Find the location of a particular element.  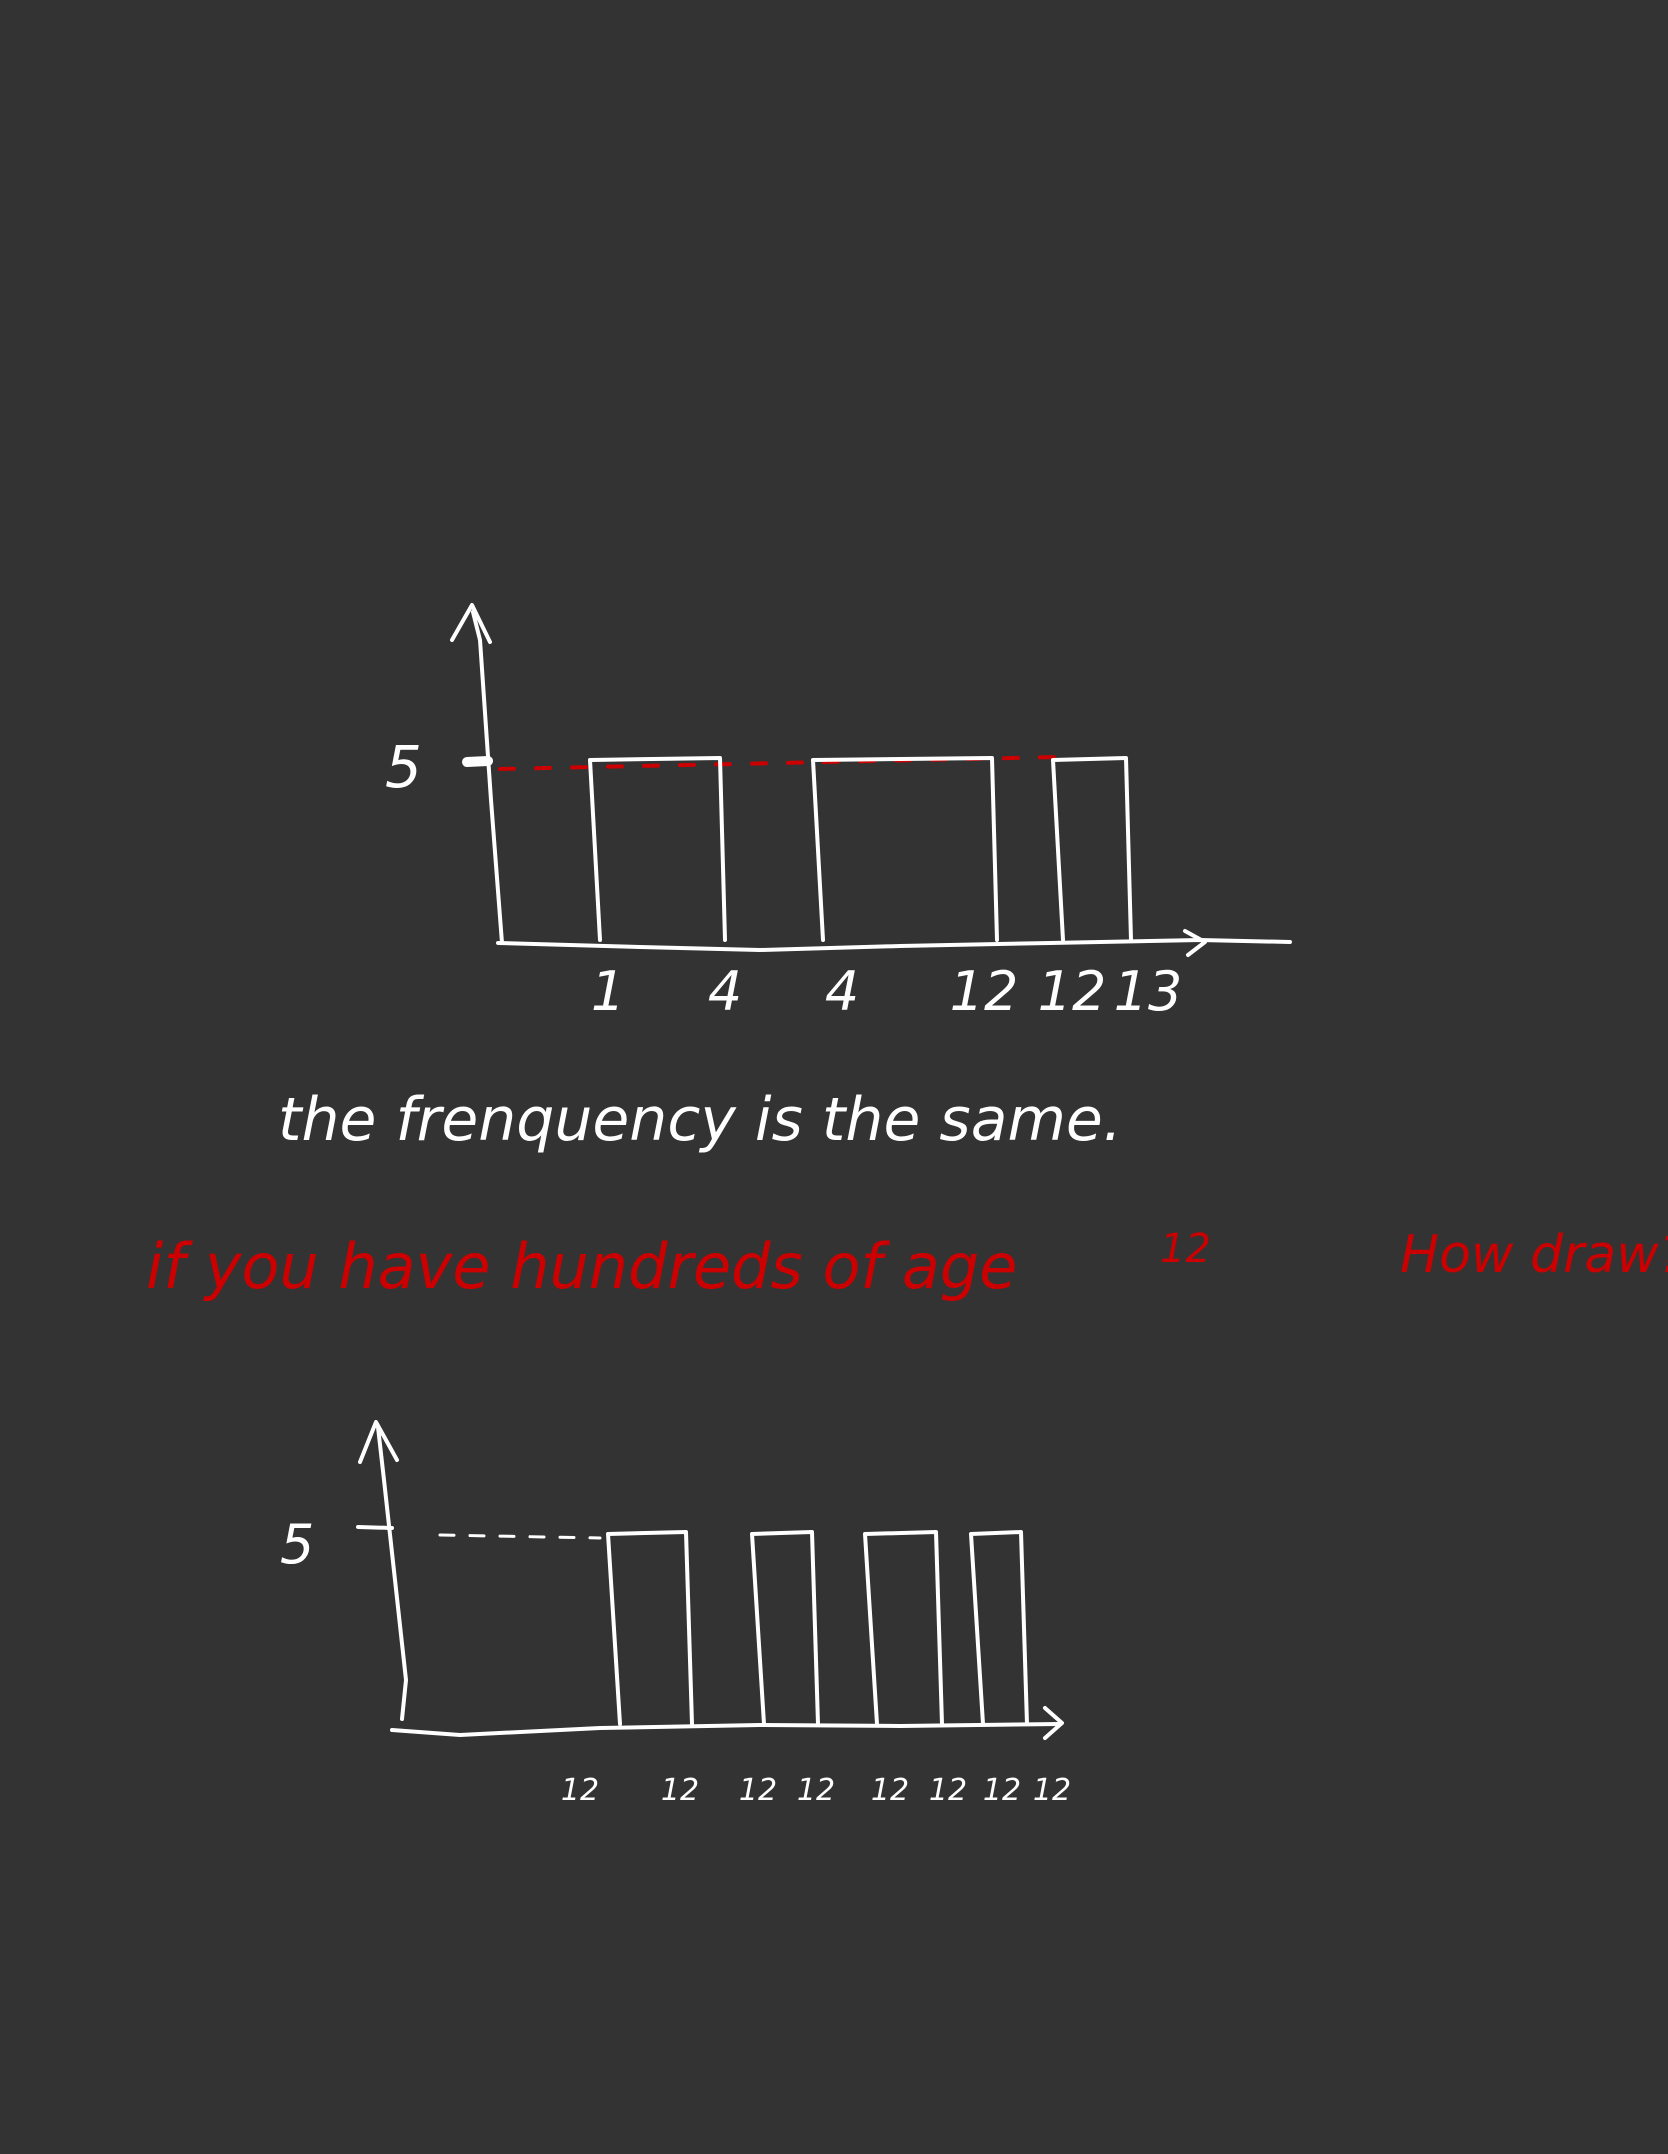

chart-2-bars is located at coordinates (817, 1628).